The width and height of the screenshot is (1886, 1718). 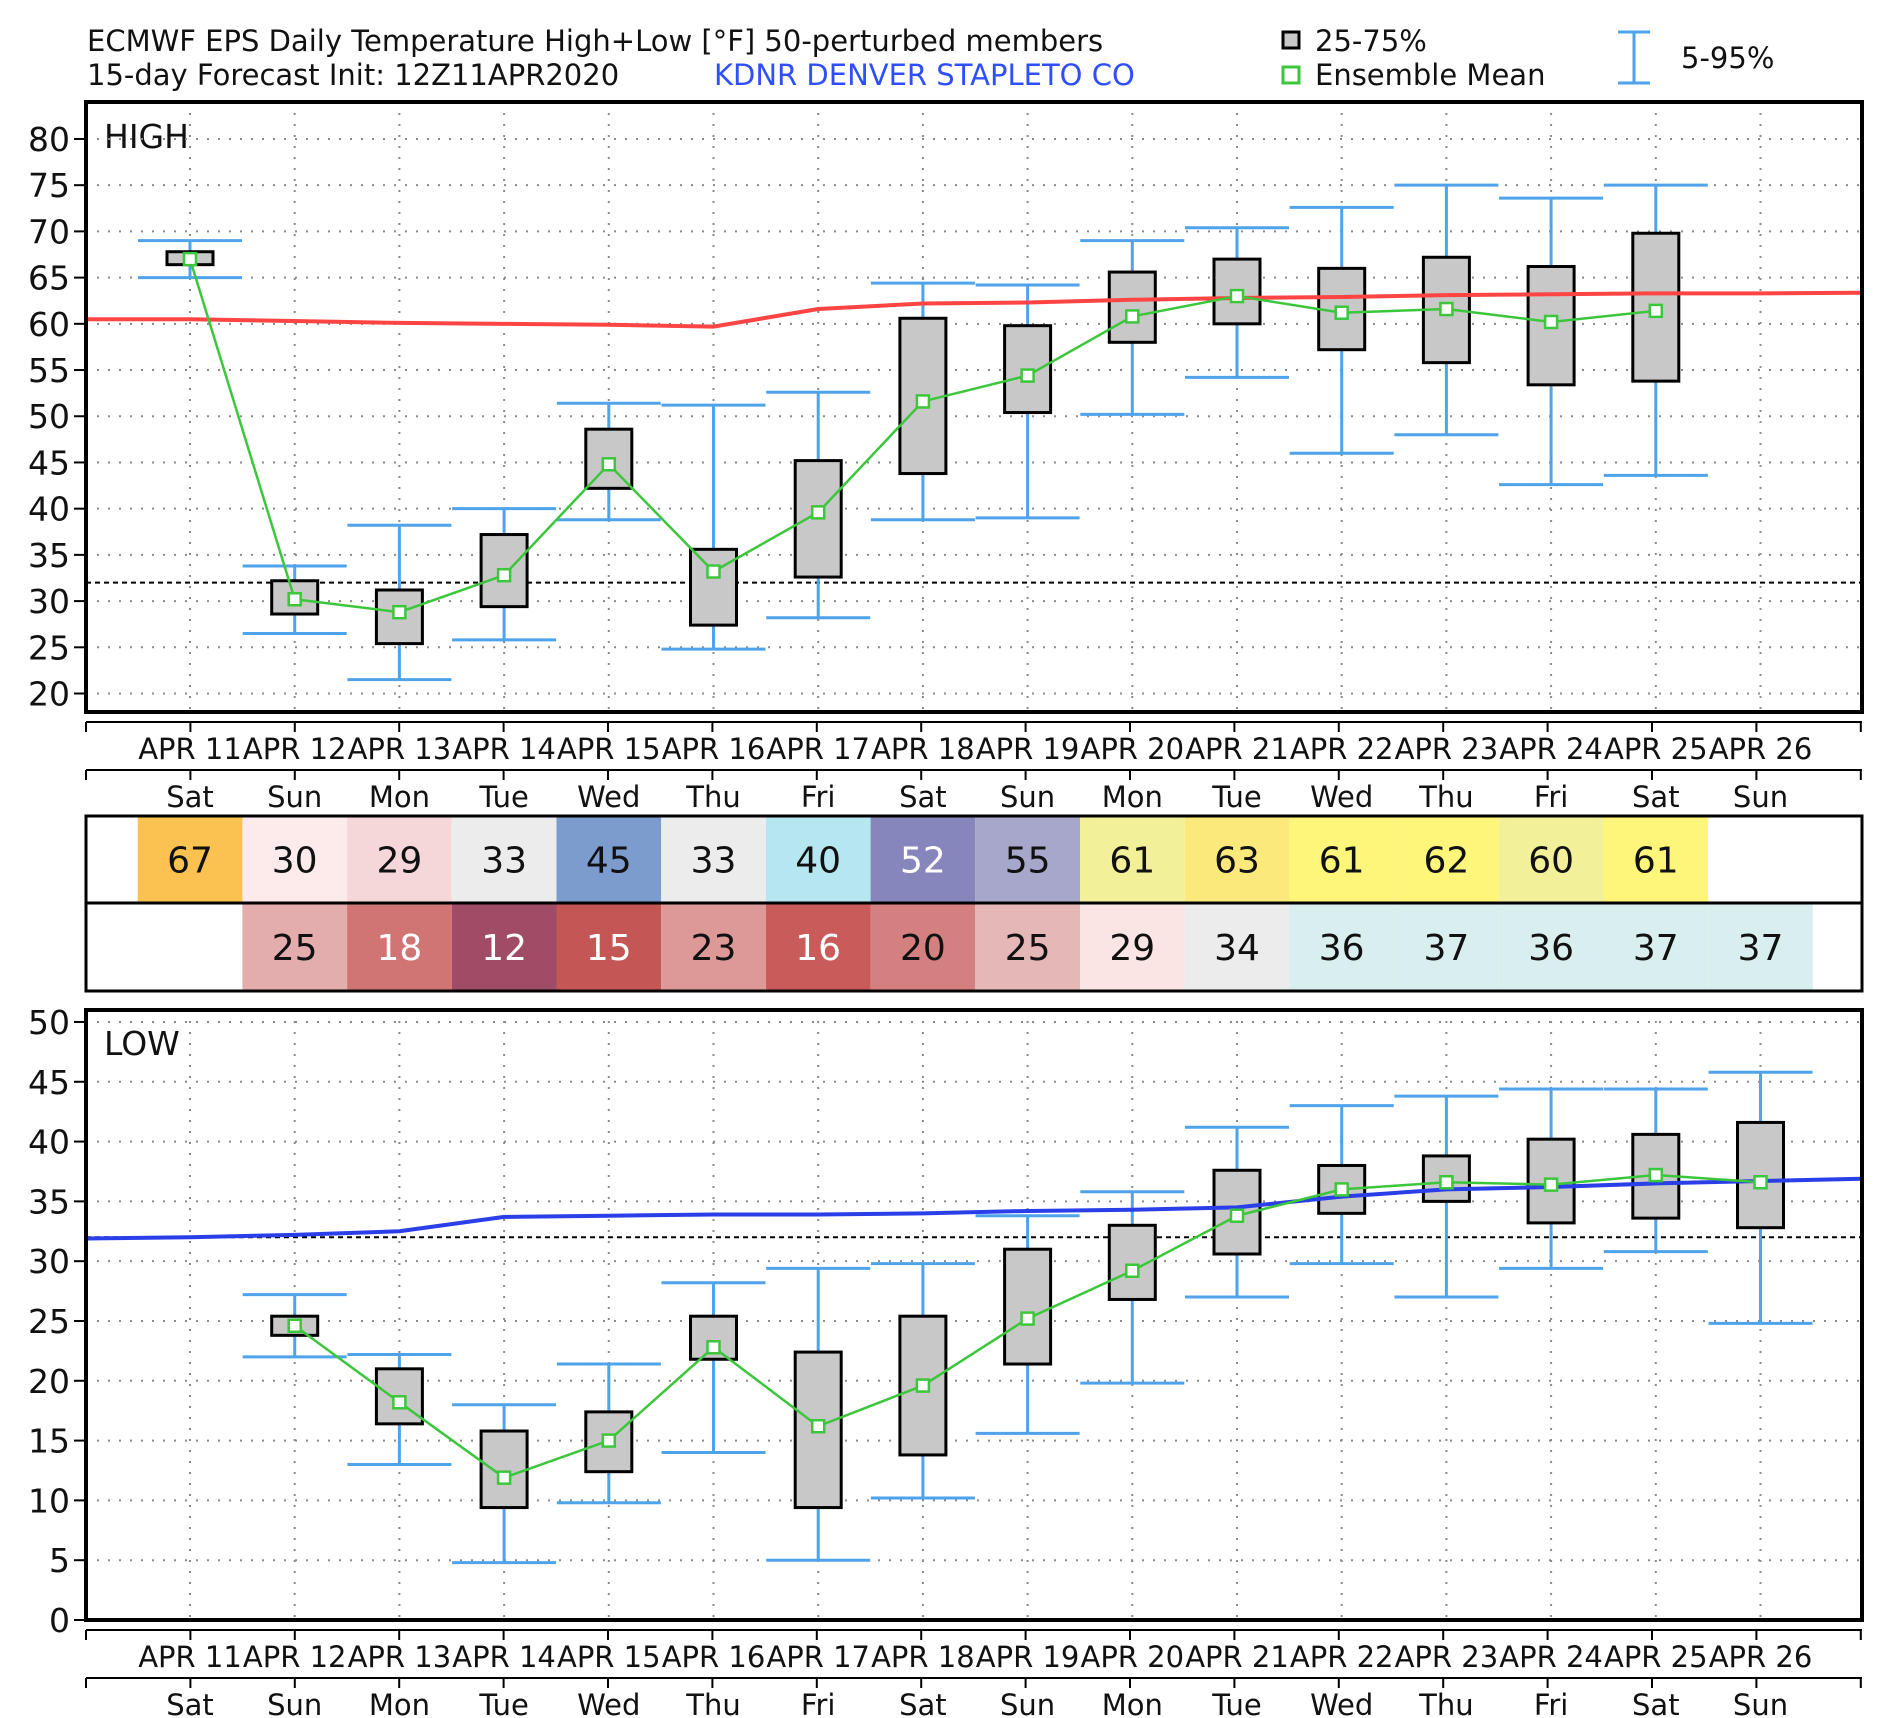 I want to click on low-value-cell-5: 23, so click(x=714, y=948).